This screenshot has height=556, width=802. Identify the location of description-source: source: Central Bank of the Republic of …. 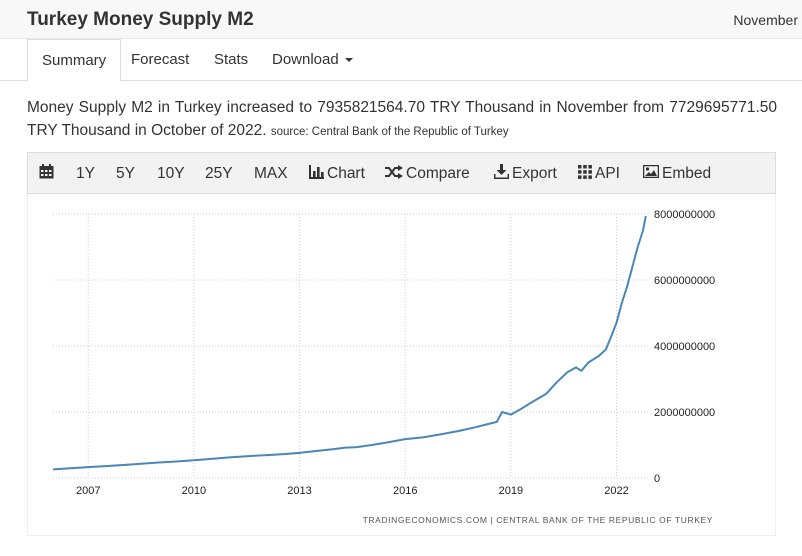
(389, 132).